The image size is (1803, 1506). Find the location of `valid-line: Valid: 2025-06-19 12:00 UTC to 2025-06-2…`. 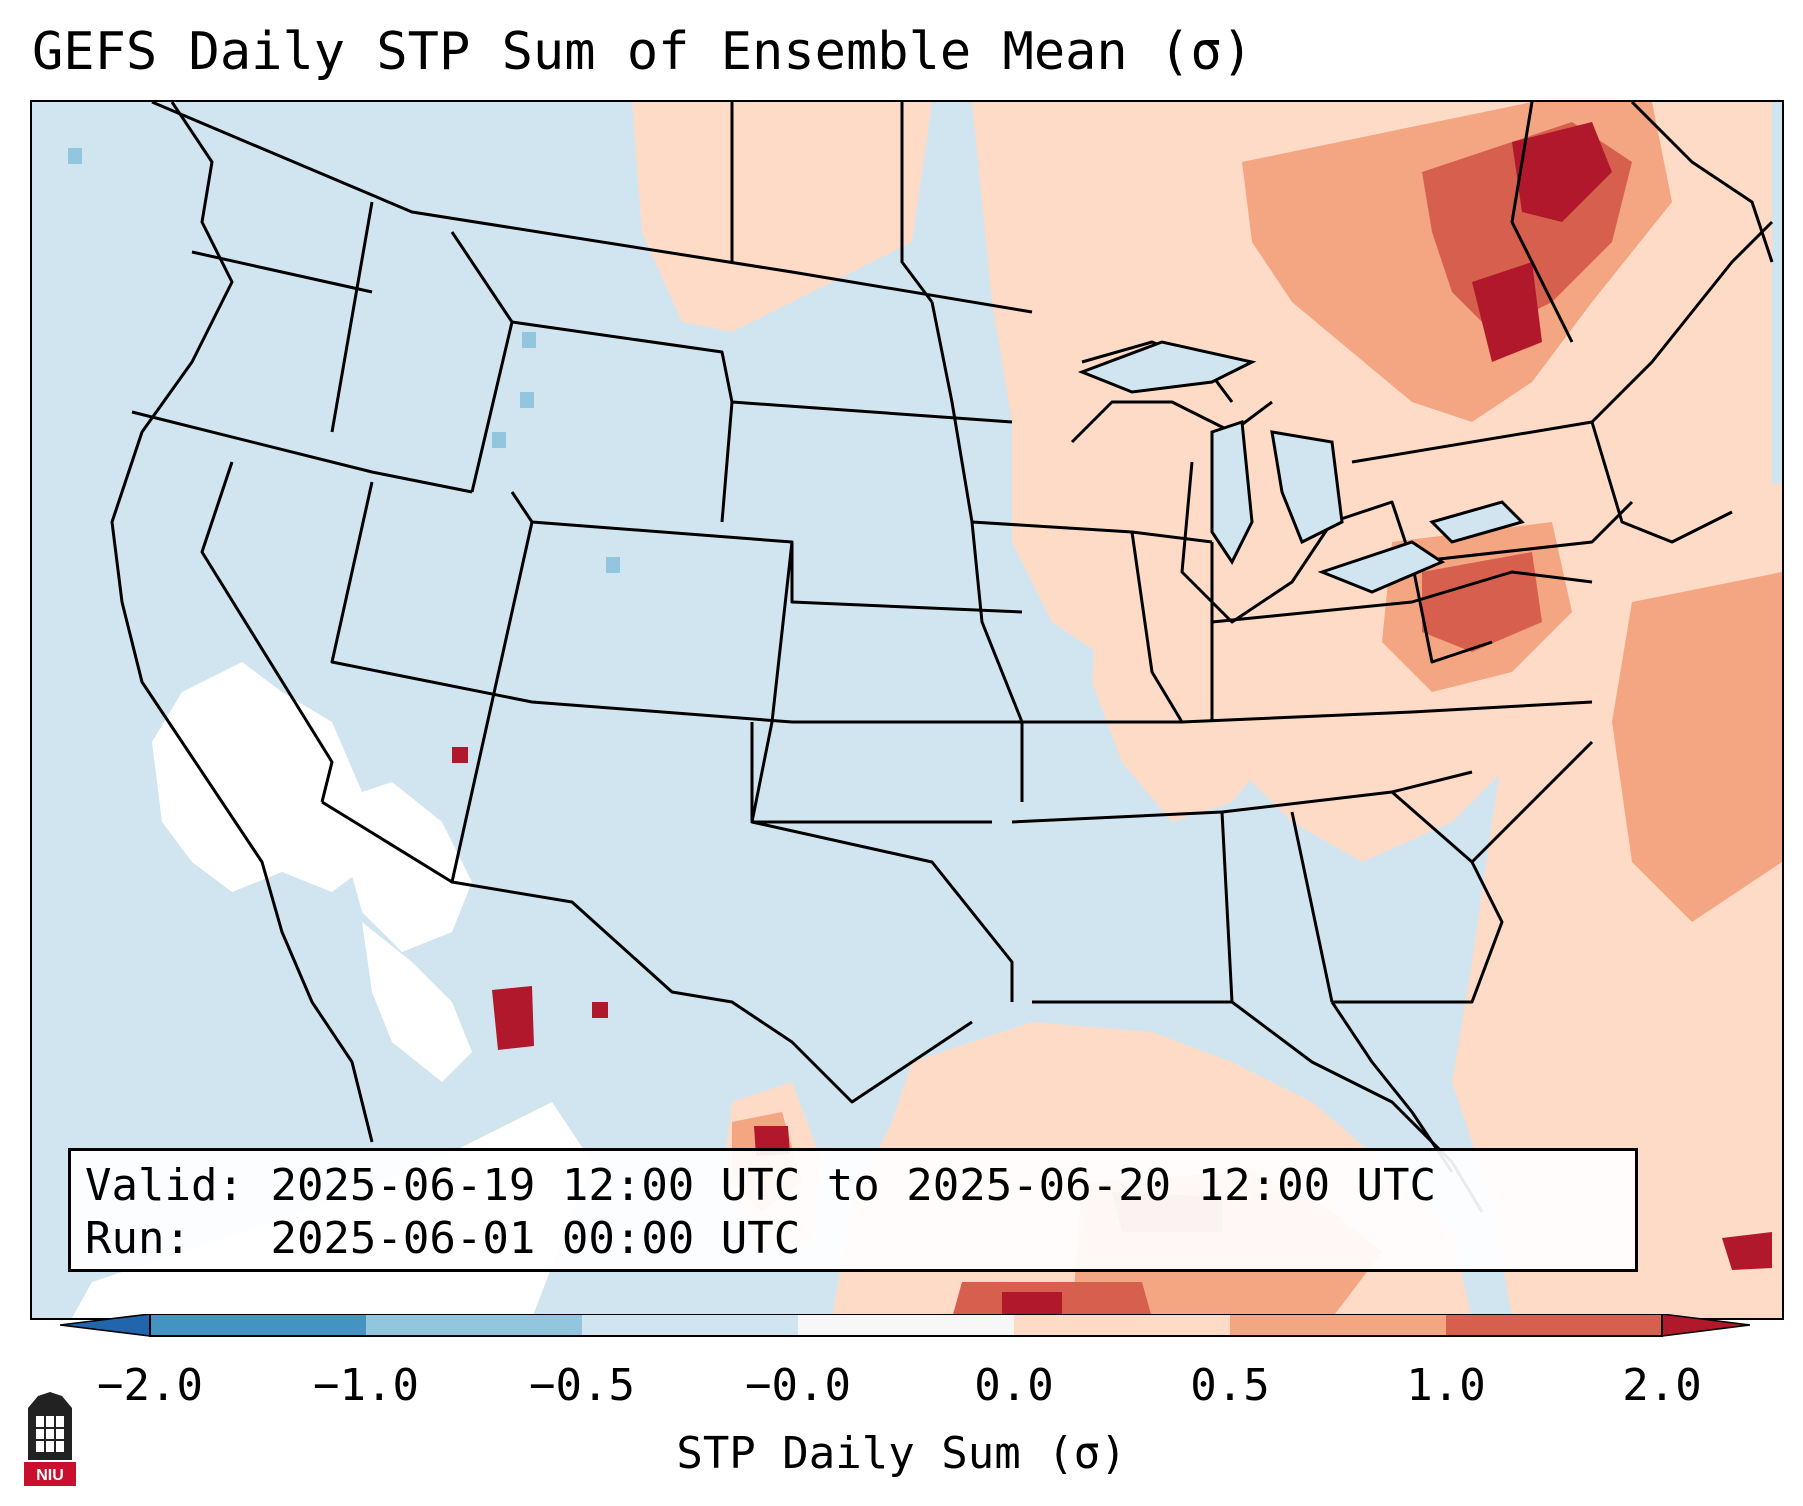

valid-line: Valid: 2025-06-19 12:00 UTC to 2025-06-2… is located at coordinates (853, 1185).